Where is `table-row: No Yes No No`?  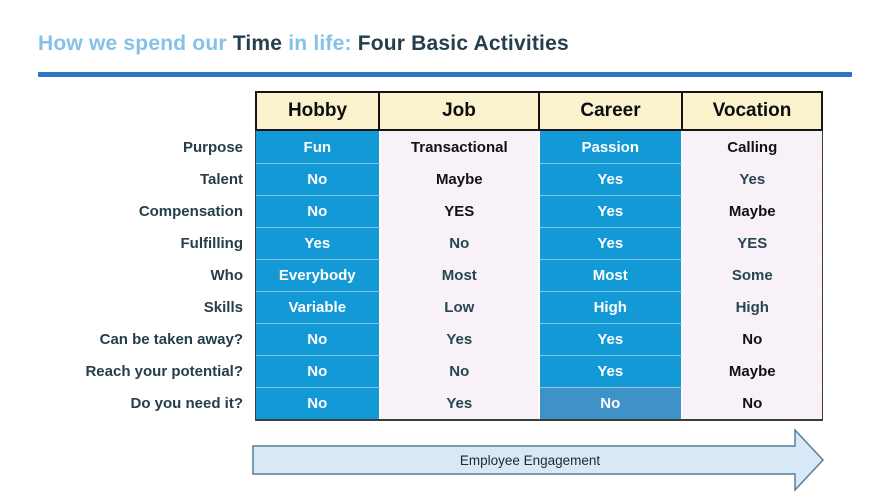
table-row: No Yes No No is located at coordinates (539, 403).